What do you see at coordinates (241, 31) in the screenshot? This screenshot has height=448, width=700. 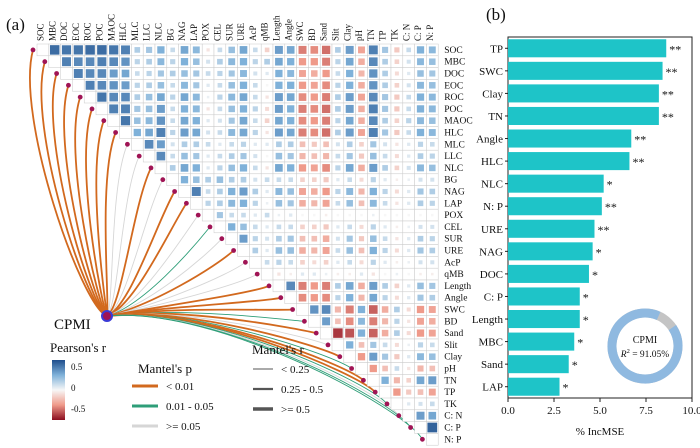 I see `top-label-ure: URE` at bounding box center [241, 31].